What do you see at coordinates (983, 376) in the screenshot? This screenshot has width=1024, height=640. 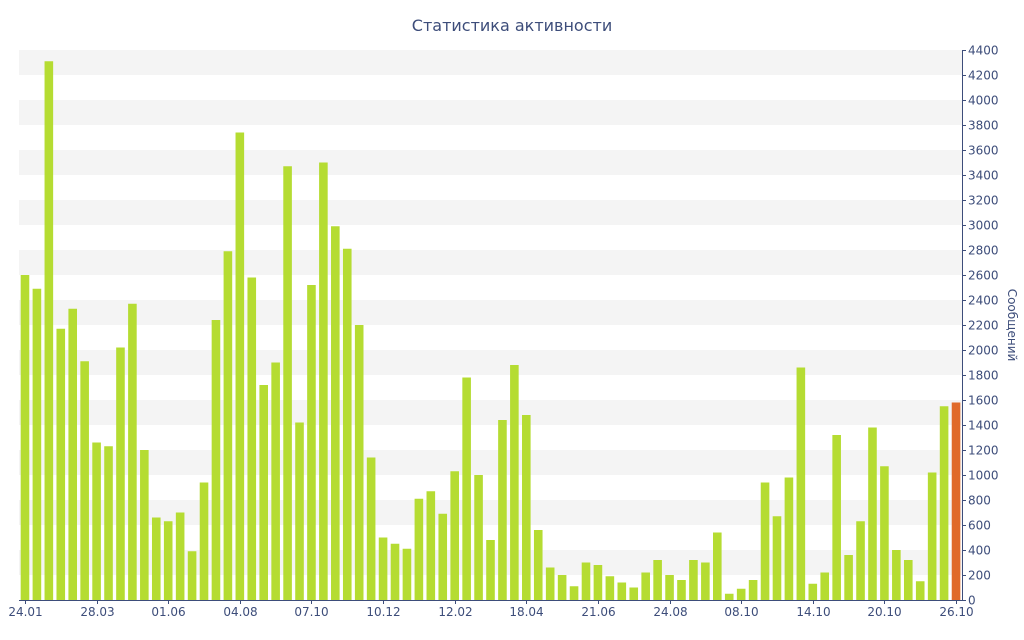 I see `y-tick-label: 1800` at bounding box center [983, 376].